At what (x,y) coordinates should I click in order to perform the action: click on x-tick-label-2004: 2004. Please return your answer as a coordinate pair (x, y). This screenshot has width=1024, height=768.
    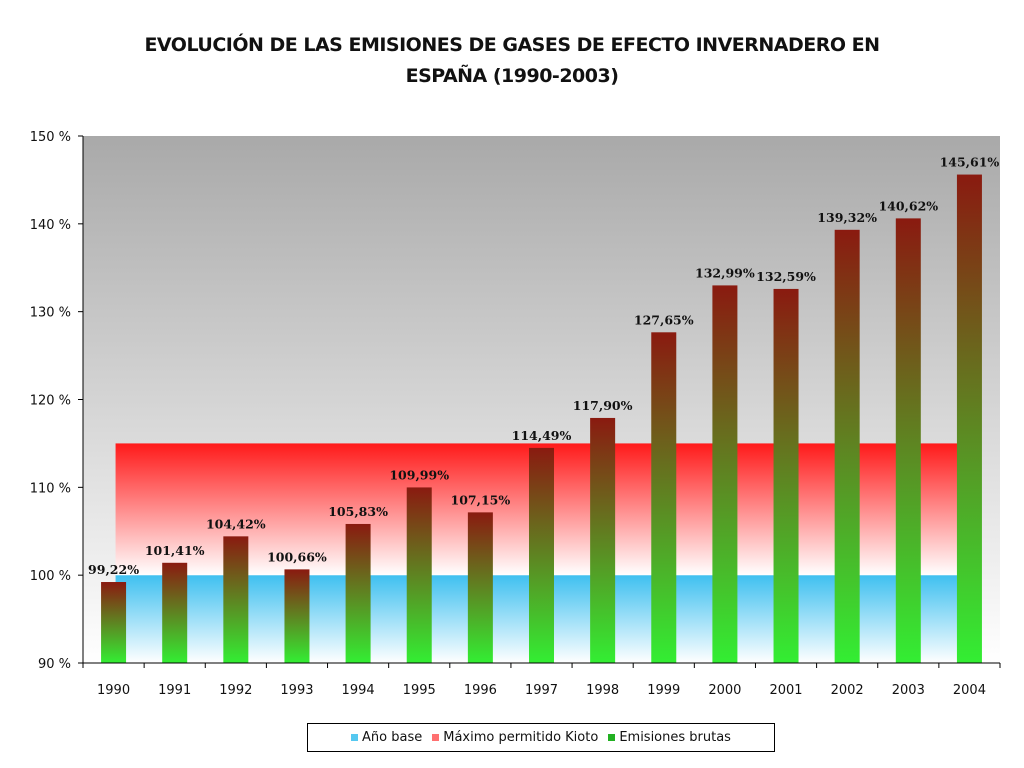
    Looking at the image, I should click on (969, 690).